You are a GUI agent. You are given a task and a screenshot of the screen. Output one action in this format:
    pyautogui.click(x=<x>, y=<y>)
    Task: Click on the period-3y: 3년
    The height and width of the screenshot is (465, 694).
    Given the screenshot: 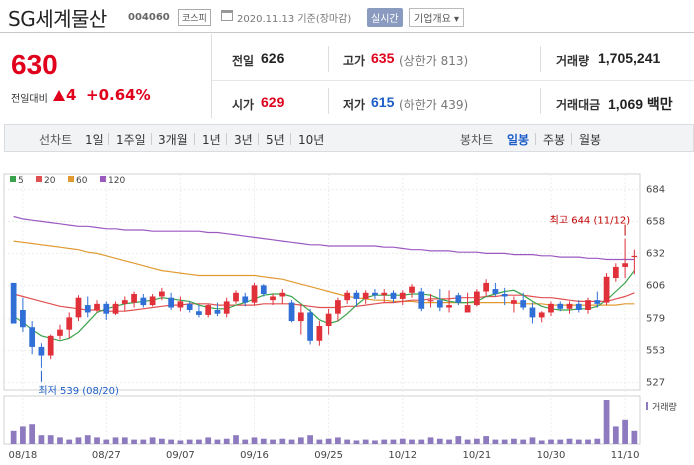 What is the action you would take?
    pyautogui.click(x=243, y=140)
    